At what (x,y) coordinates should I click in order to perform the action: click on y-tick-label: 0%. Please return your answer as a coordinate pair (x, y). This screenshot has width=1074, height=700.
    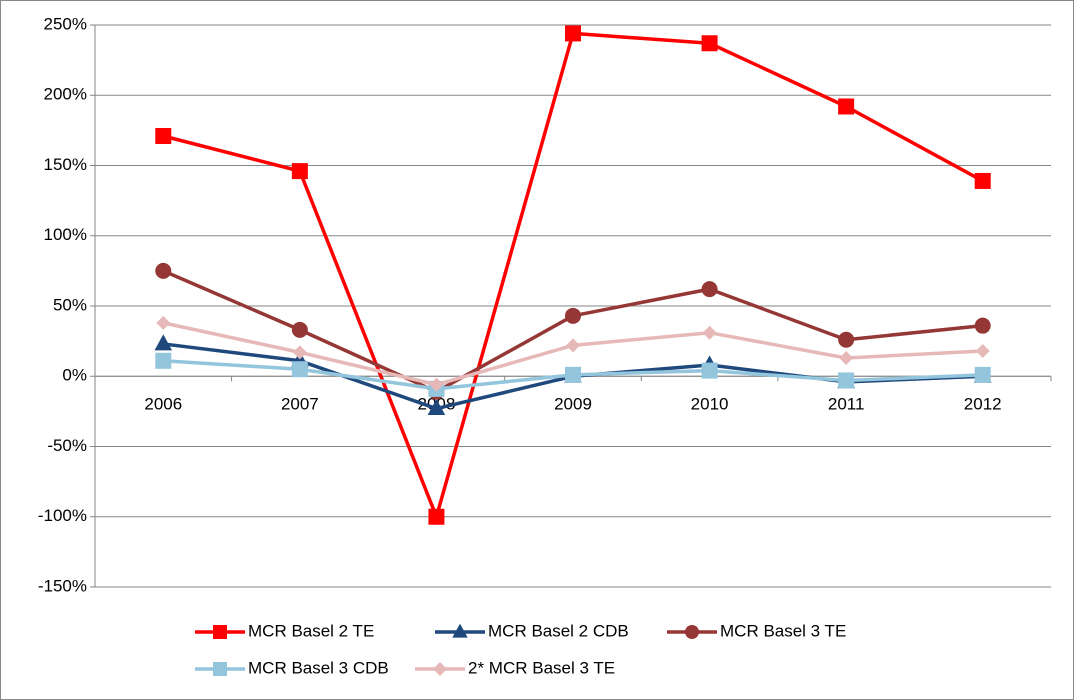
    Looking at the image, I should click on (74, 375).